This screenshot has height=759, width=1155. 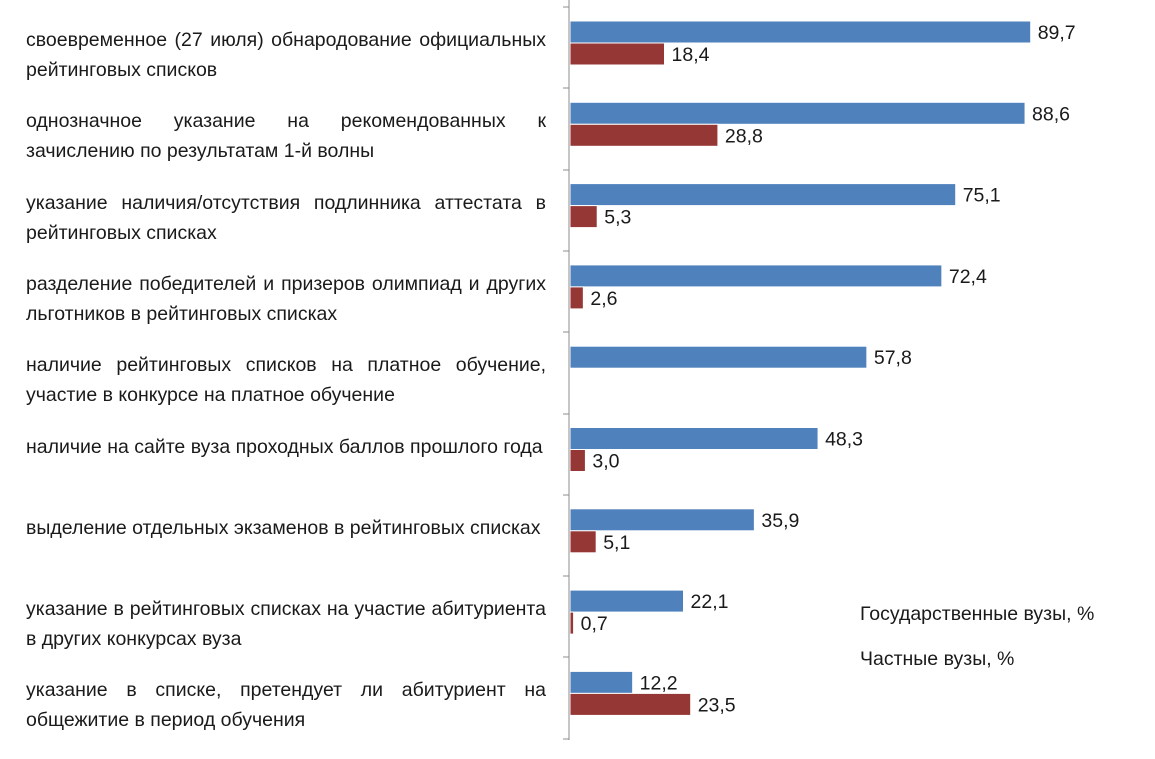 What do you see at coordinates (937, 659) in the screenshot?
I see `legend-private-universities: Частные вузы, %` at bounding box center [937, 659].